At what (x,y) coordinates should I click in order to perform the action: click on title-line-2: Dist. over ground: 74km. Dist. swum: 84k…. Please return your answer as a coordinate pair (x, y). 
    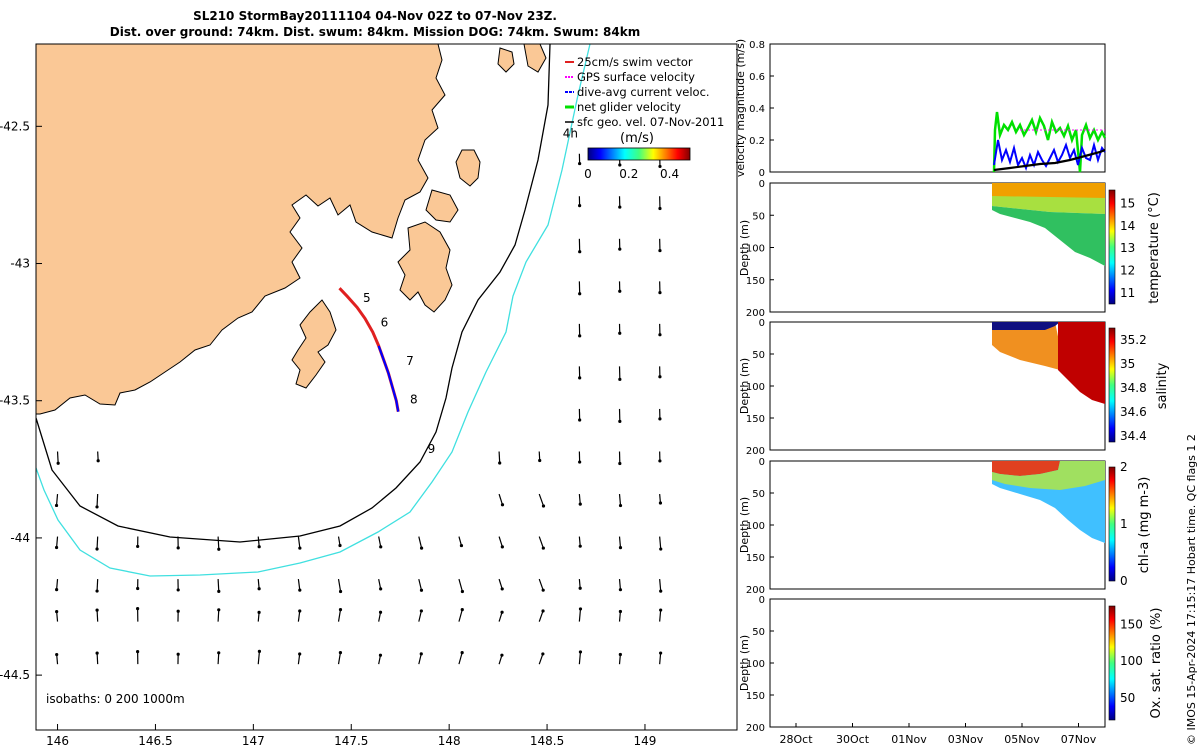
    Looking at the image, I should click on (375, 32).